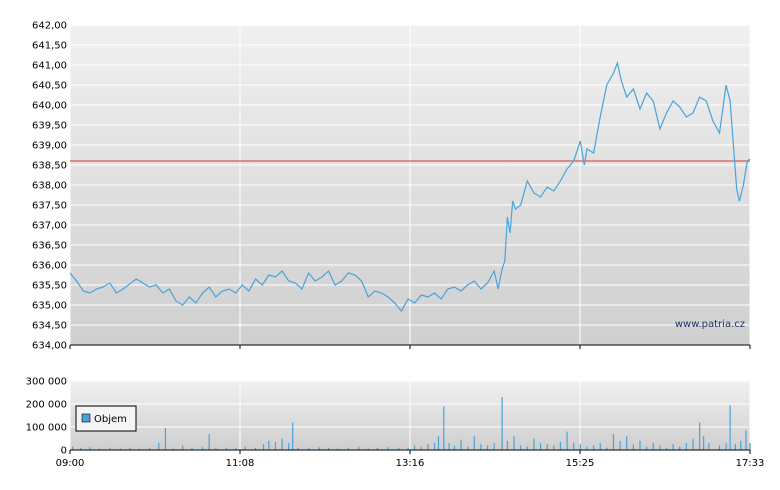 The image size is (780, 490). Describe the element at coordinates (49, 346) in the screenshot. I see `price-y-tick: 634,00` at that location.